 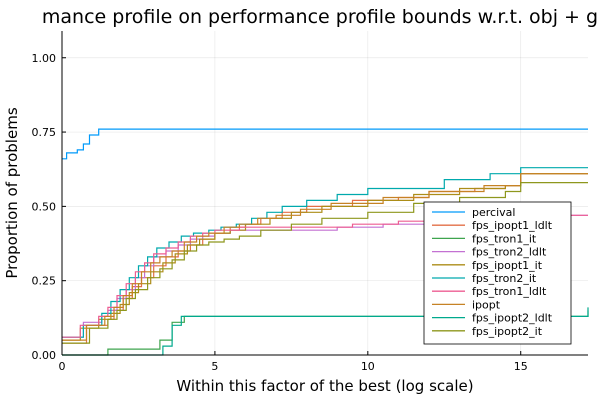 What do you see at coordinates (62, 366) in the screenshot?
I see `x-tick-label: 0` at bounding box center [62, 366].